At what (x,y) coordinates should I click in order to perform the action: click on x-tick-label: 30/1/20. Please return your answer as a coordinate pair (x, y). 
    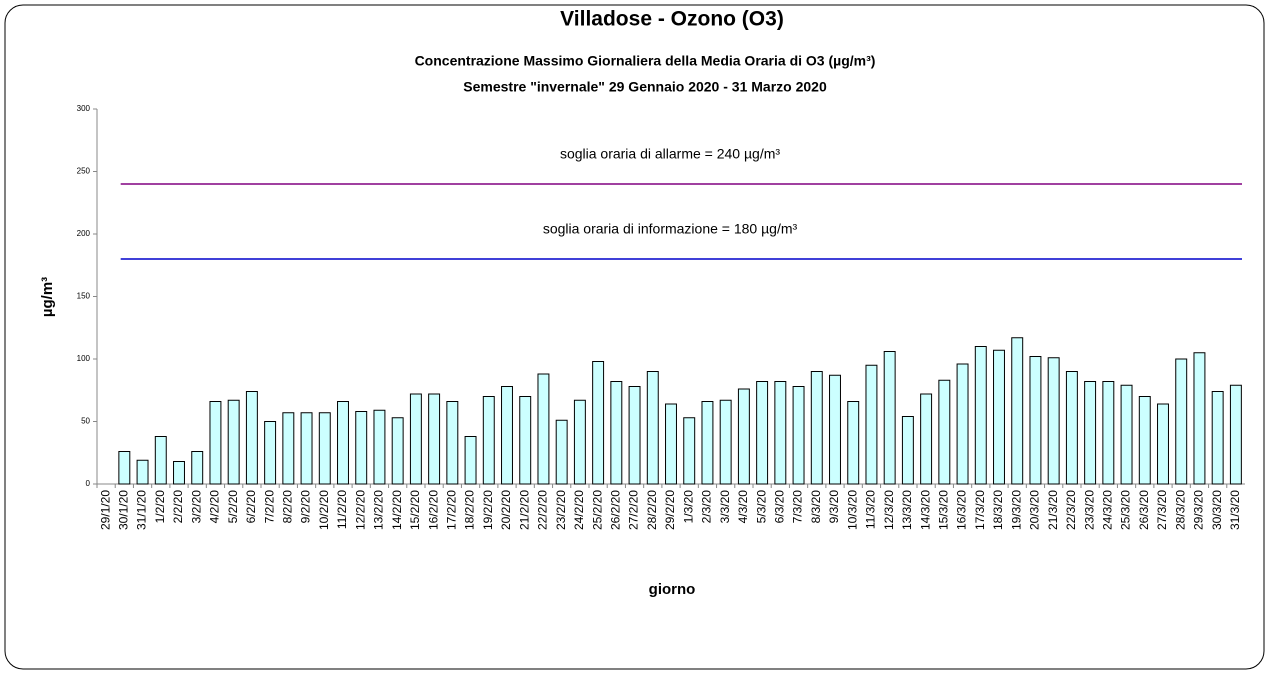
    Looking at the image, I should click on (124, 510).